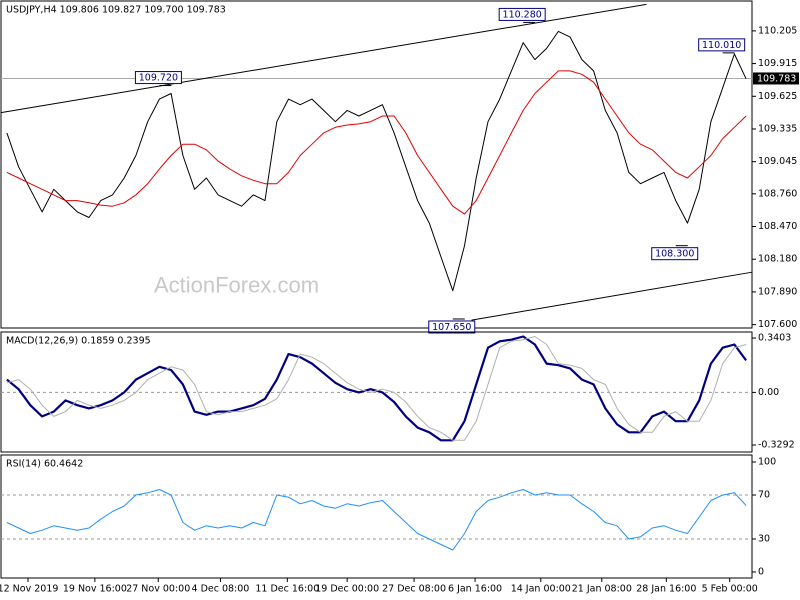  I want to click on x-tick-label: 14 Jan 00:00, so click(541, 589).